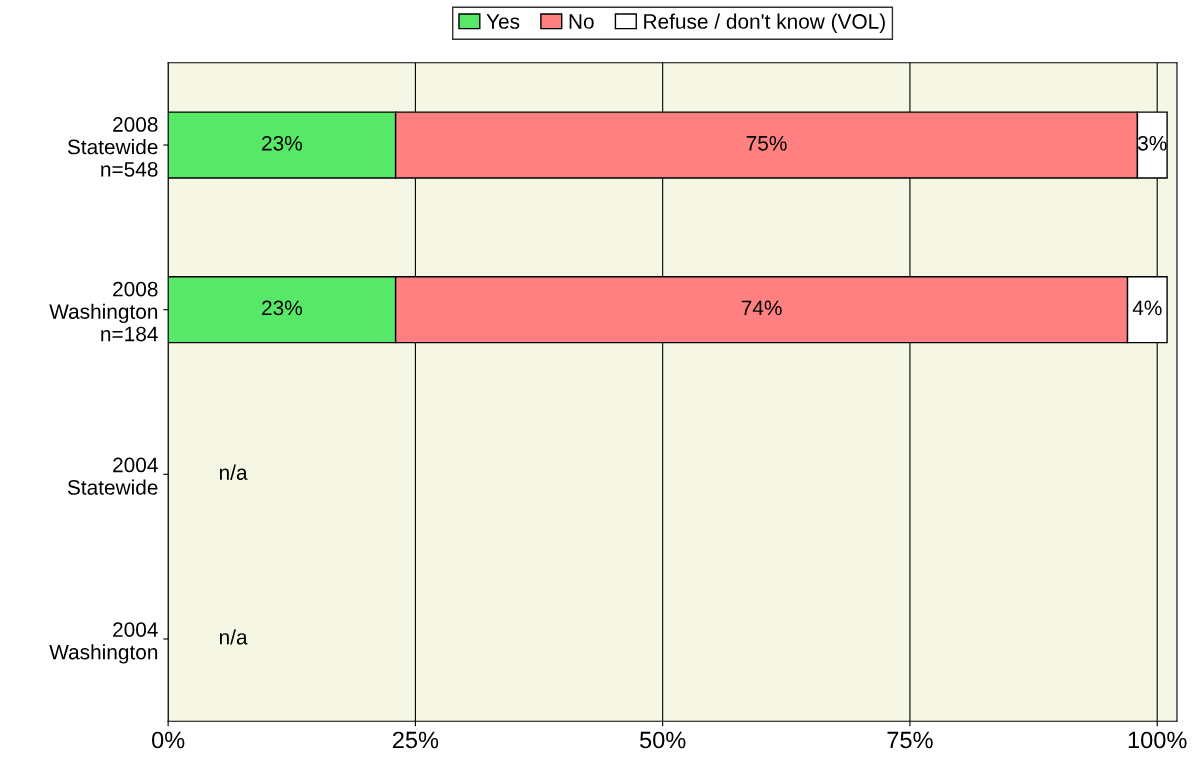 The image size is (1201, 784). I want to click on legend-label: Refuse / don't know (VOL), so click(764, 23).